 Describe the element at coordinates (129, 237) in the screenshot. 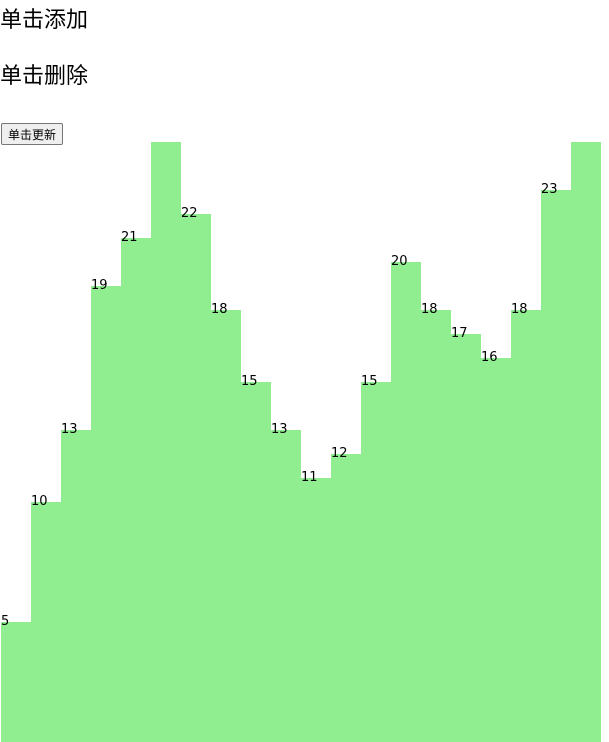

I see `bar-value-label: 21` at that location.